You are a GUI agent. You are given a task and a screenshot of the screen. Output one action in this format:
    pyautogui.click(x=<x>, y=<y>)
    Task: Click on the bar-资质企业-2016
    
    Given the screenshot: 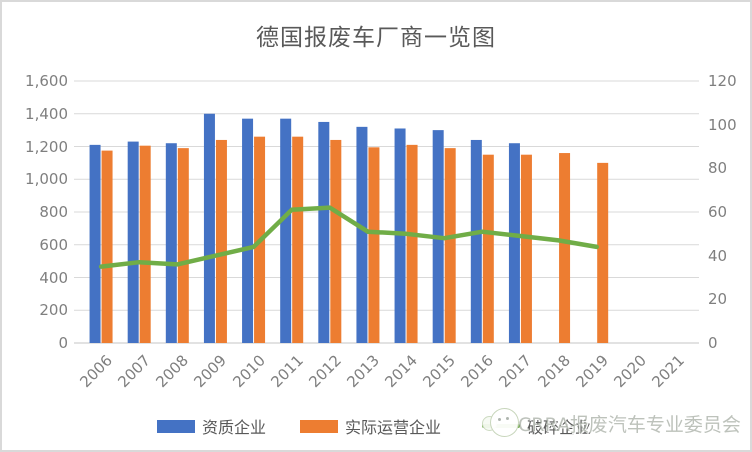 What is the action you would take?
    pyautogui.click(x=476, y=241)
    